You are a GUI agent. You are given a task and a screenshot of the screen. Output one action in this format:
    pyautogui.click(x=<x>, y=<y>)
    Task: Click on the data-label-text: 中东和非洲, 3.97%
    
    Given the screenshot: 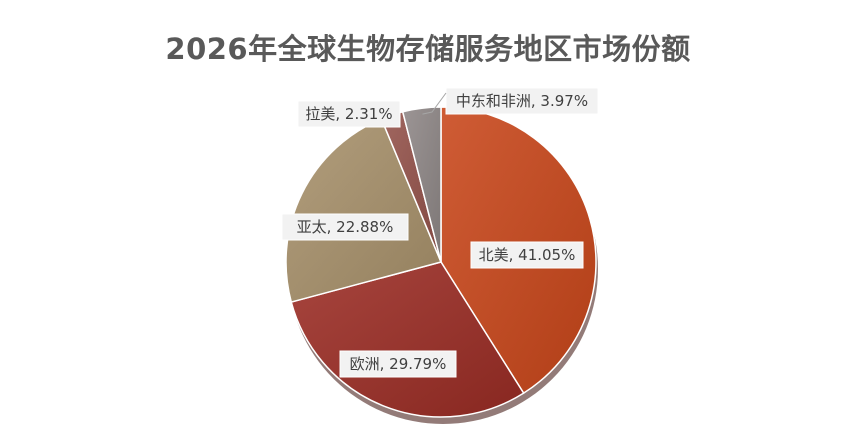 What is the action you would take?
    pyautogui.click(x=522, y=101)
    